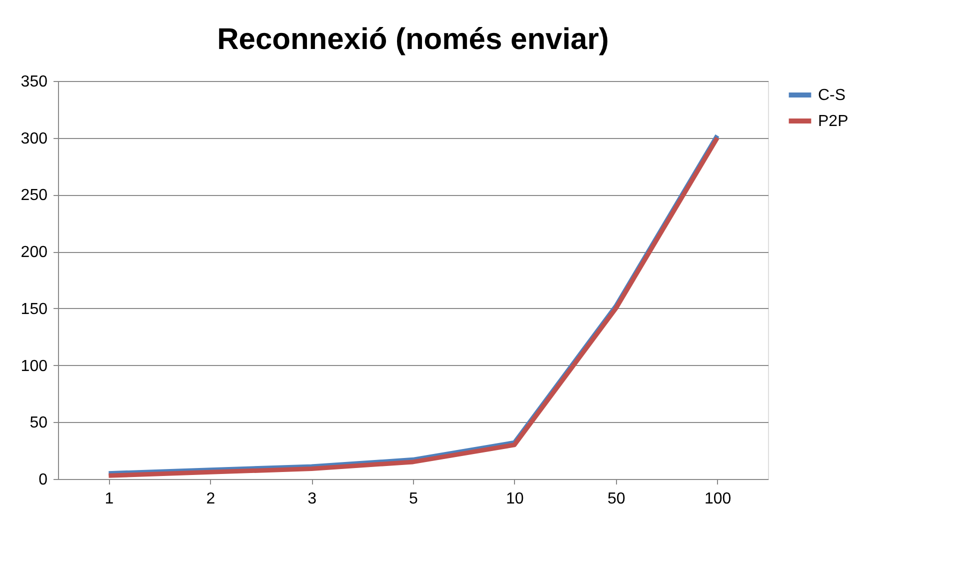 Image resolution: width=955 pixels, height=578 pixels. I want to click on x-tick-label: 1, so click(109, 499).